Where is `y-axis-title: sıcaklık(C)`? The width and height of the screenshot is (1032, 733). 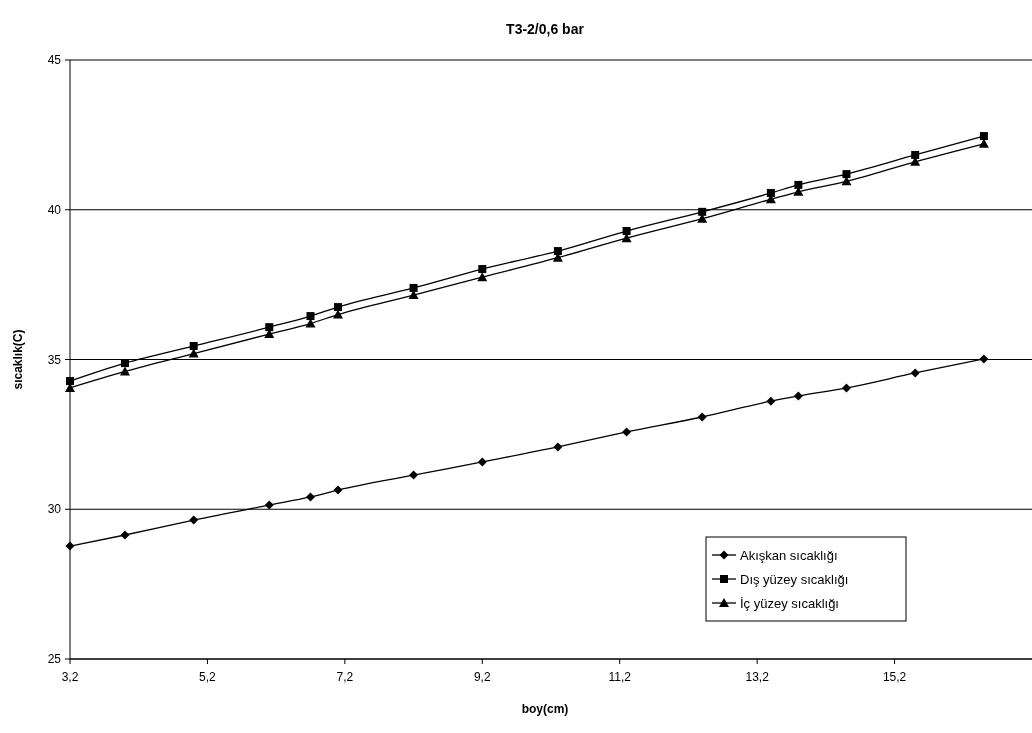 y-axis-title: sıcaklık(C) is located at coordinates (18, 359).